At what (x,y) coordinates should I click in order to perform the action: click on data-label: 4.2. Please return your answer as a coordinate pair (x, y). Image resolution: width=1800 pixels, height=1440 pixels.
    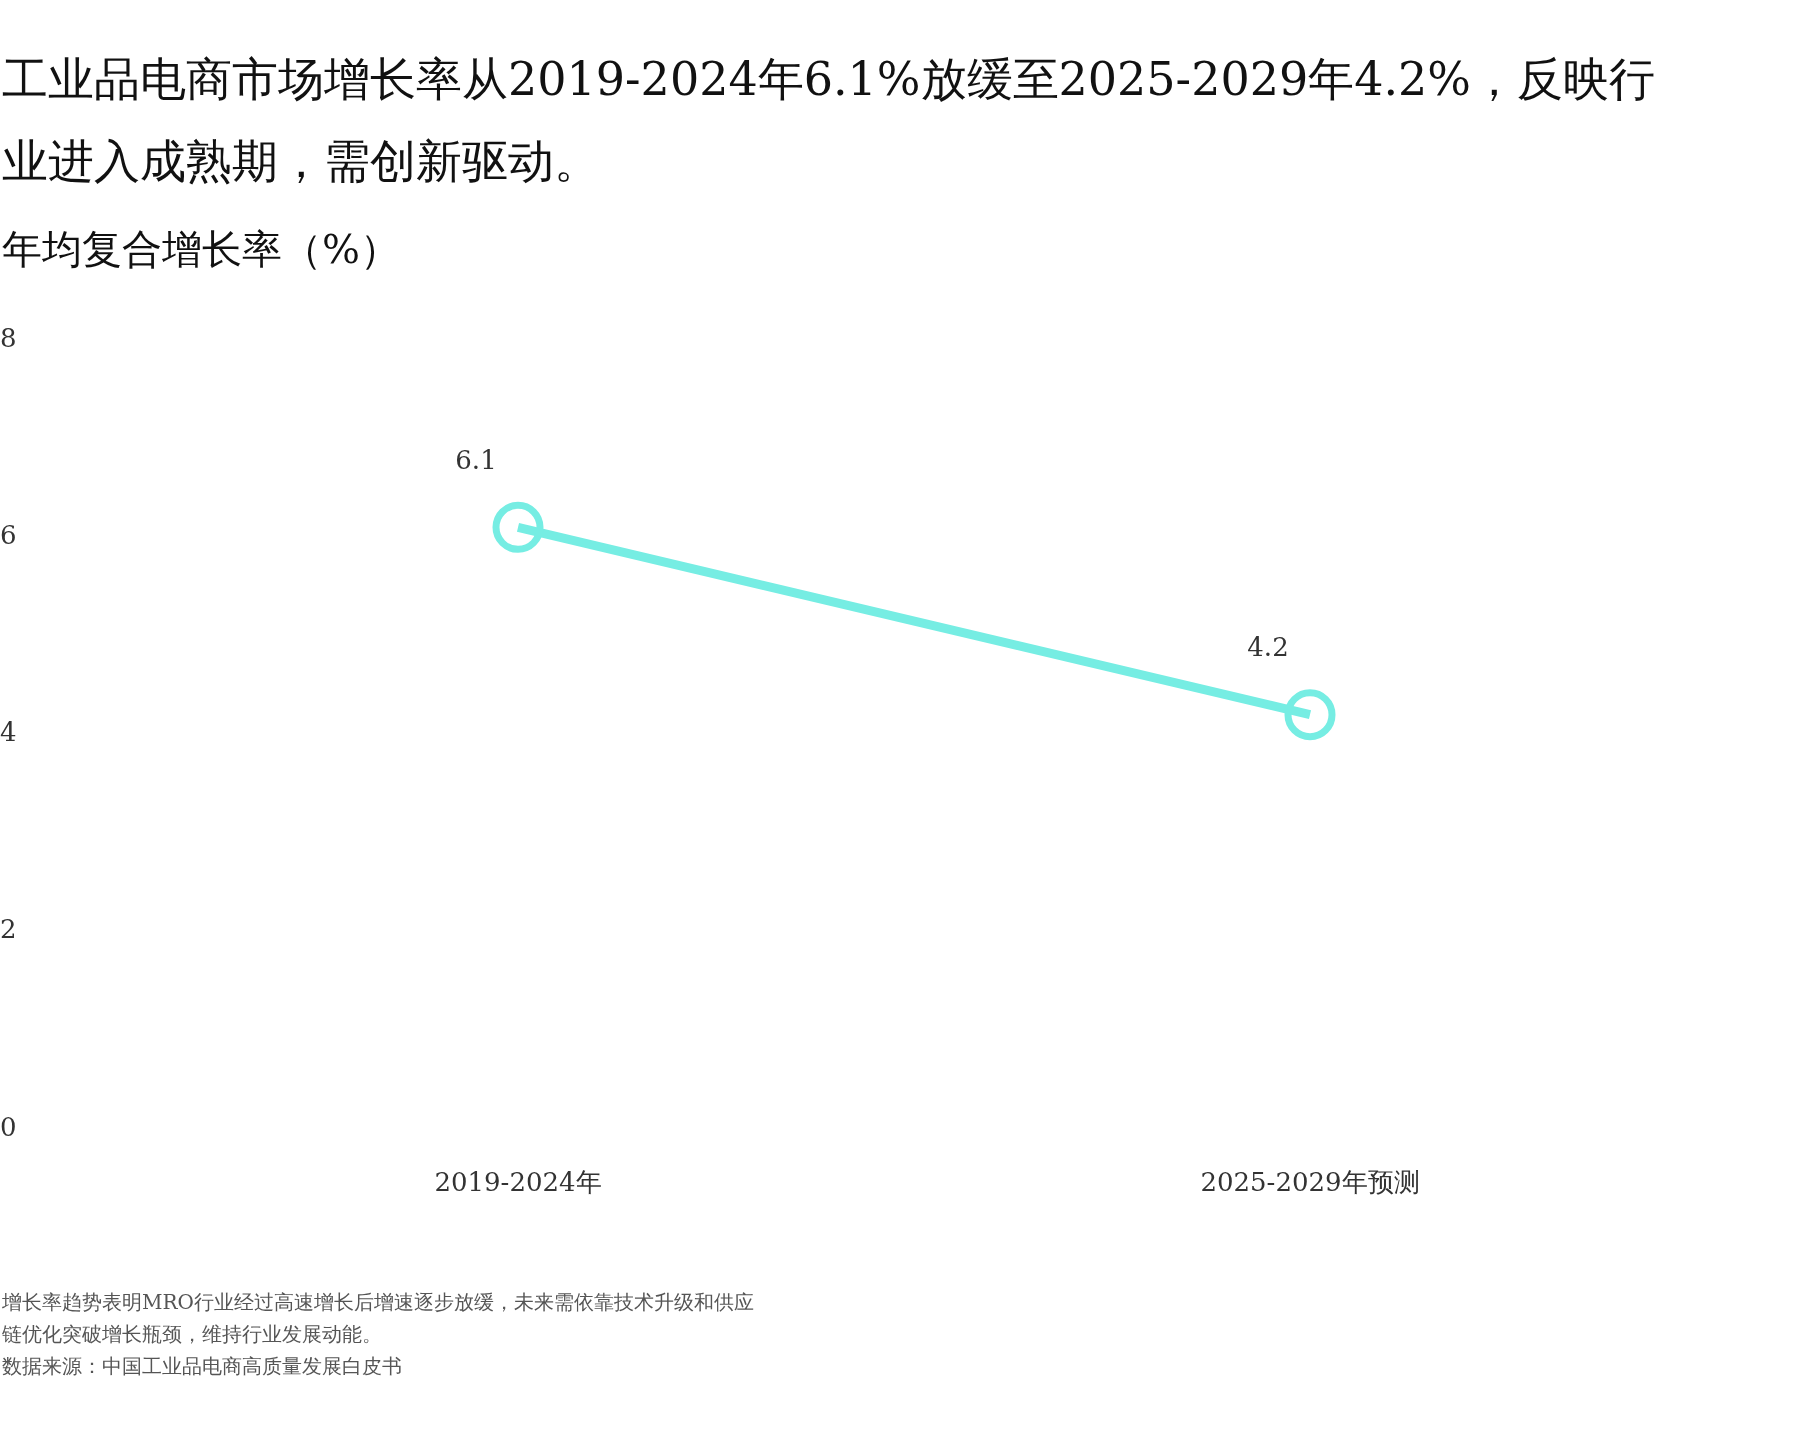
    Looking at the image, I should click on (1268, 647).